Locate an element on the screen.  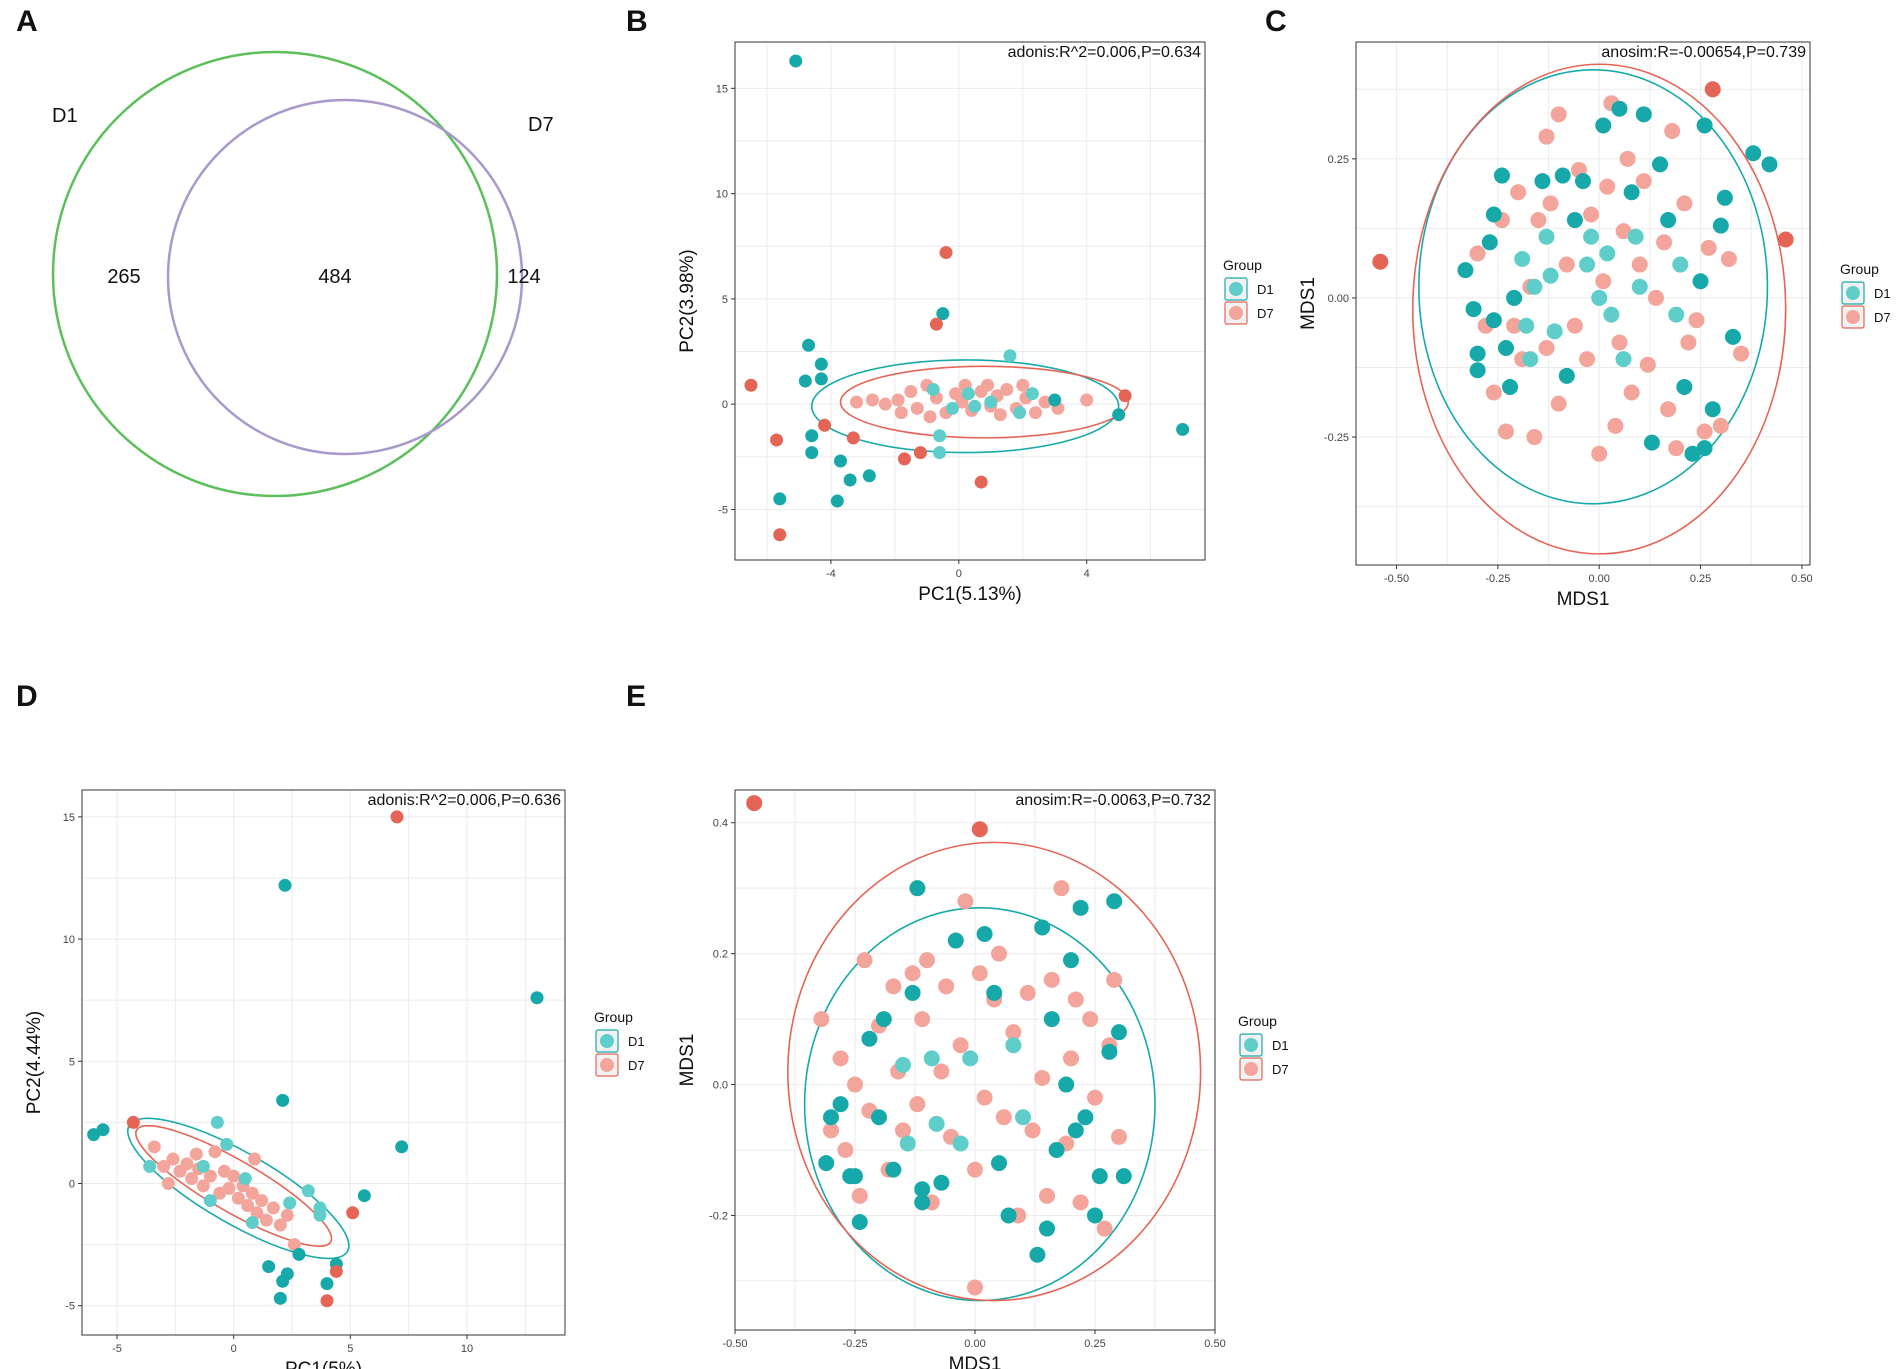
y-tick-label: 0.00 is located at coordinates (1338, 299).